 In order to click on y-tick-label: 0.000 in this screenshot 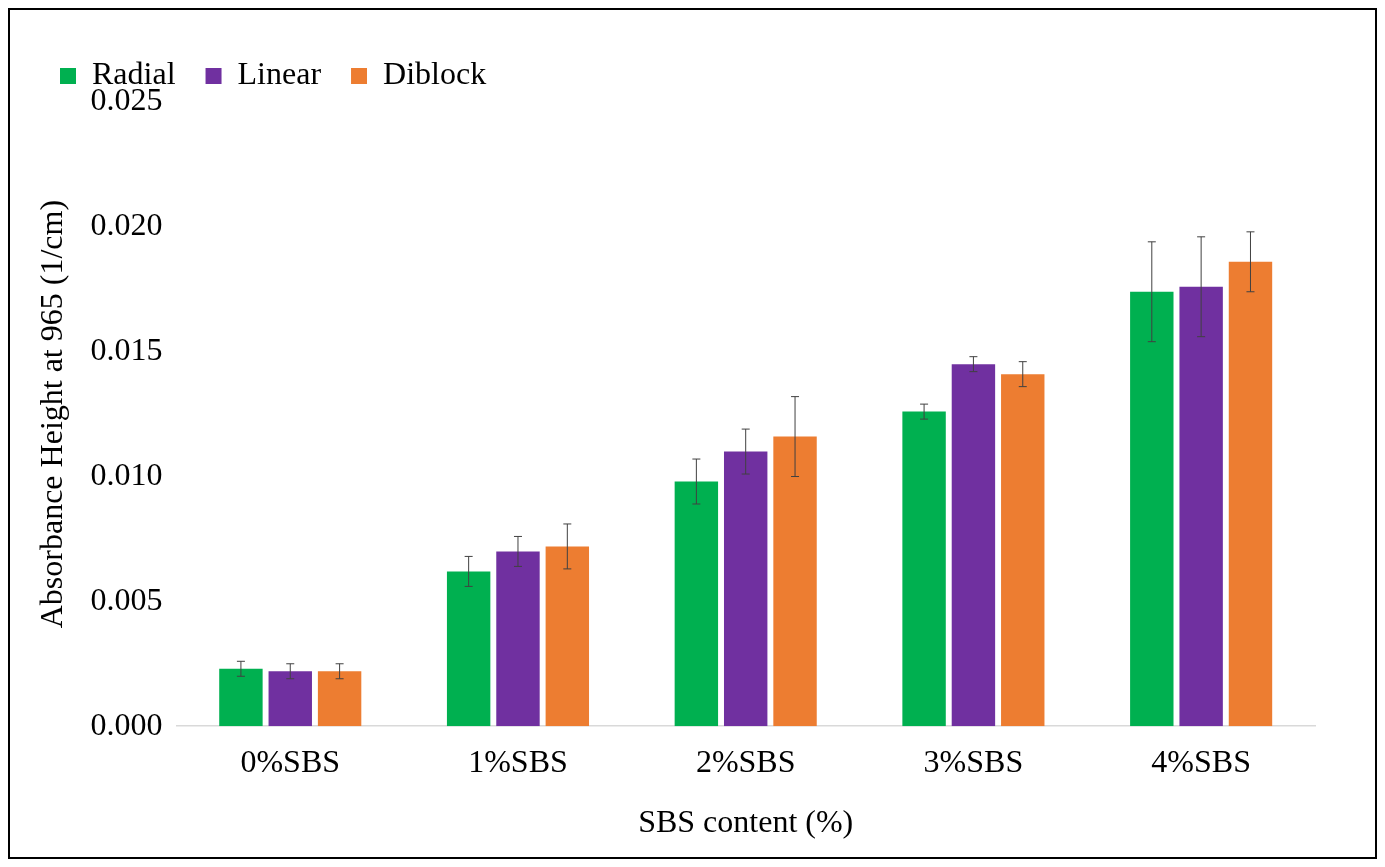, I will do `click(126, 723)`.